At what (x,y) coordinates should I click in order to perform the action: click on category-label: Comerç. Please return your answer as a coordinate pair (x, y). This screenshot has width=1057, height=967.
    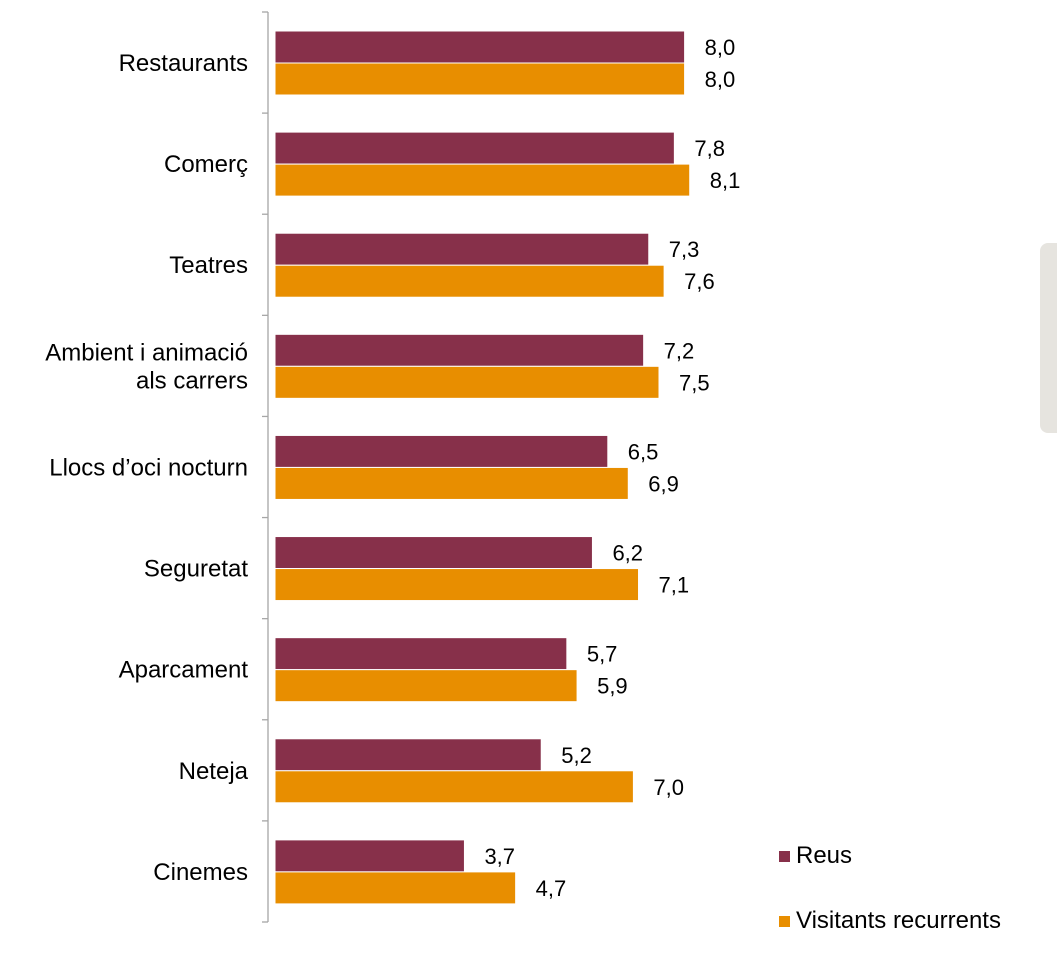
    Looking at the image, I should click on (206, 164).